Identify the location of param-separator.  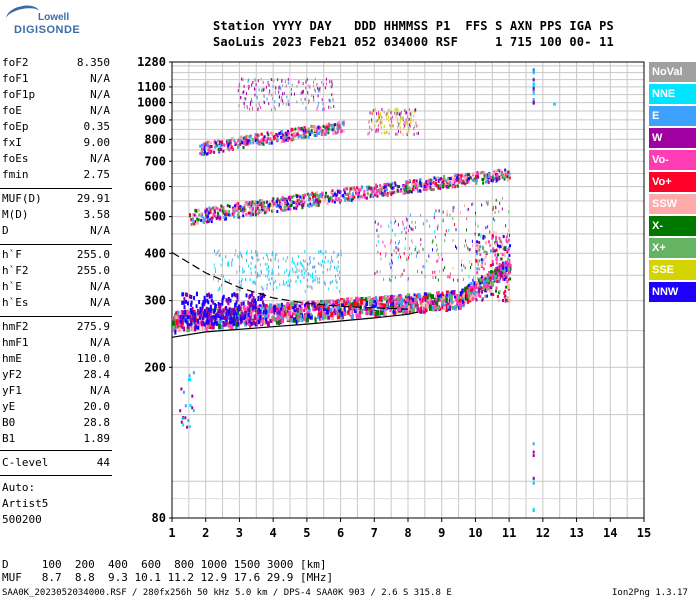
(56, 450).